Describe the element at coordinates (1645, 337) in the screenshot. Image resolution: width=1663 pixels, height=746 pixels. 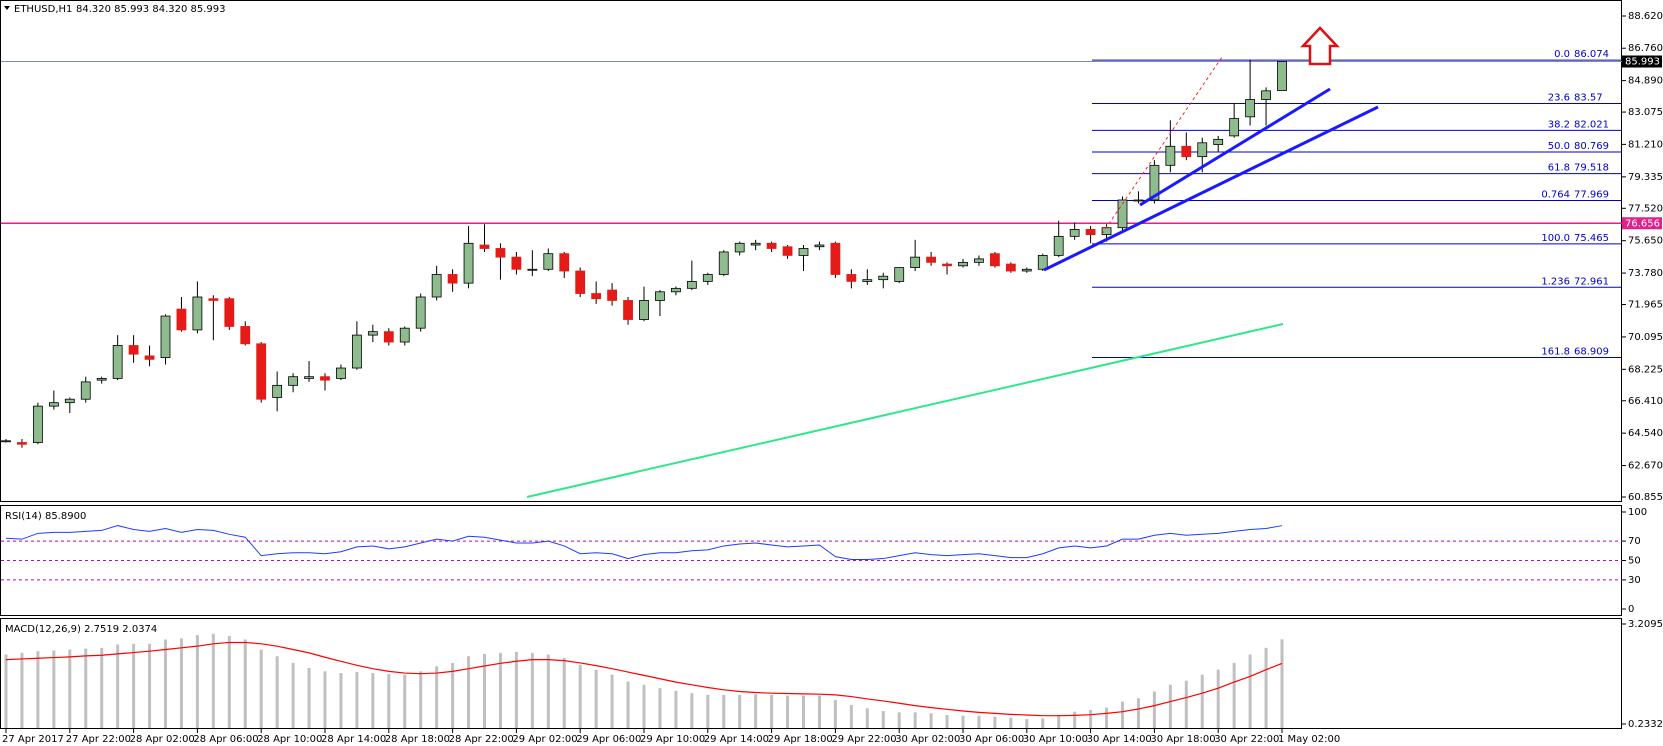
I see `y-tick-label: 70.095` at that location.